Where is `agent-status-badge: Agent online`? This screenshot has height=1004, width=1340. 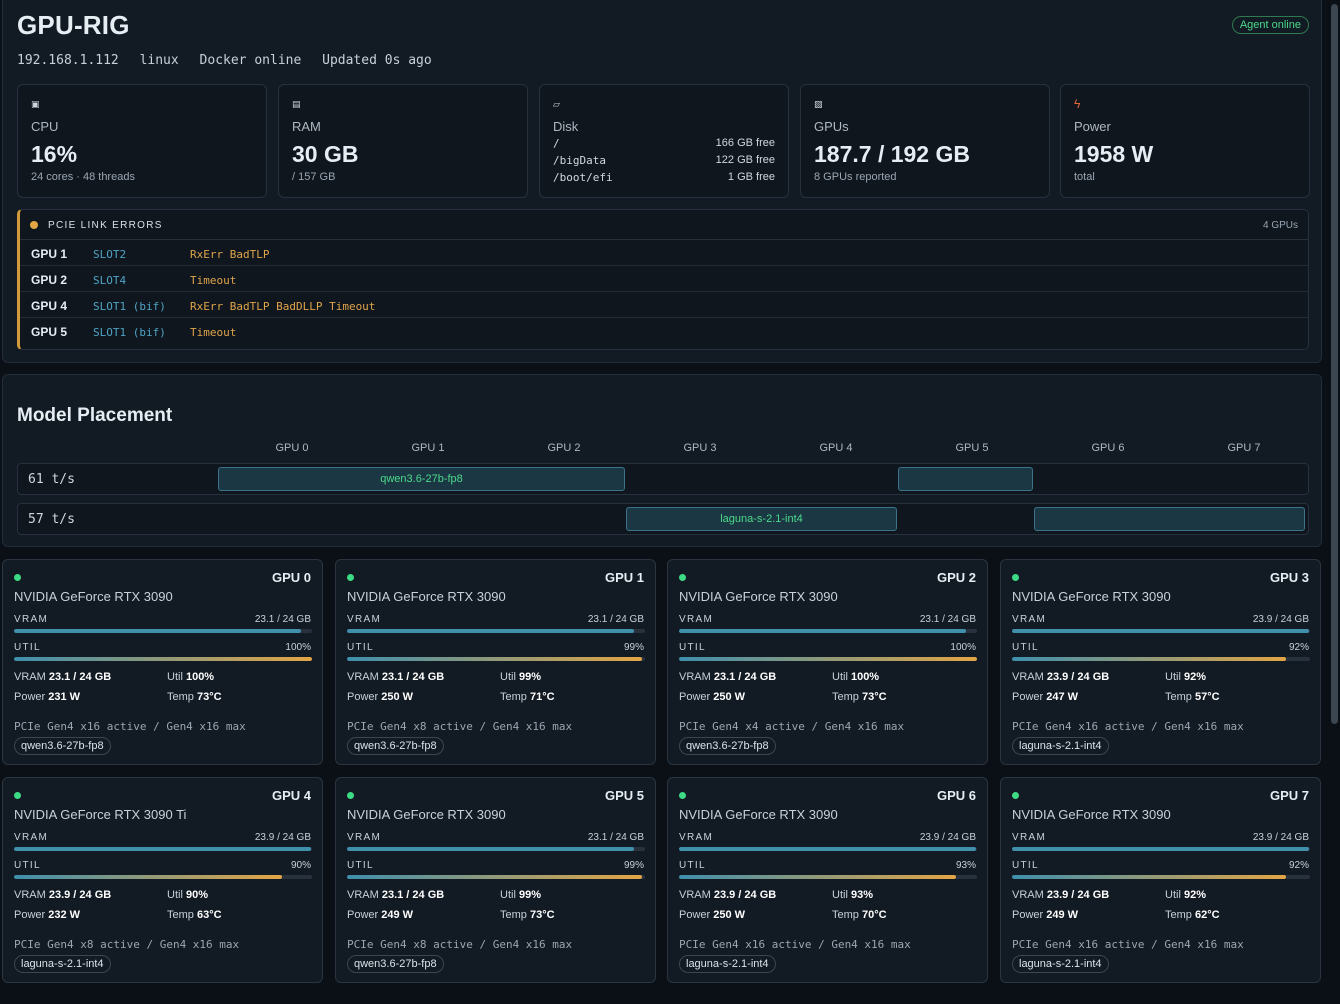 agent-status-badge: Agent online is located at coordinates (1270, 25).